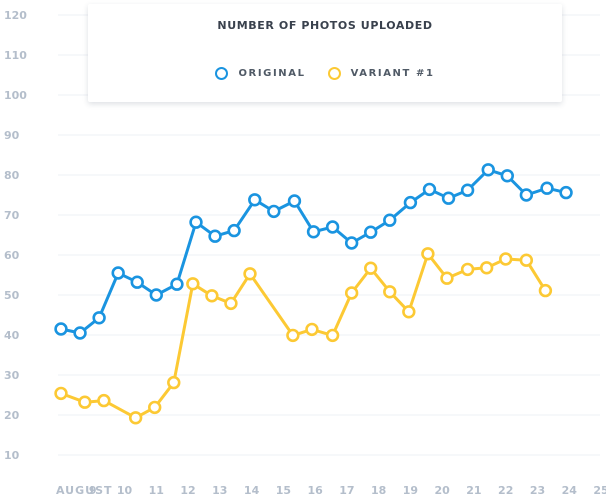 This screenshot has height=497, width=606. Describe the element at coordinates (219, 490) in the screenshot. I see `x-tick-label: 13` at that location.